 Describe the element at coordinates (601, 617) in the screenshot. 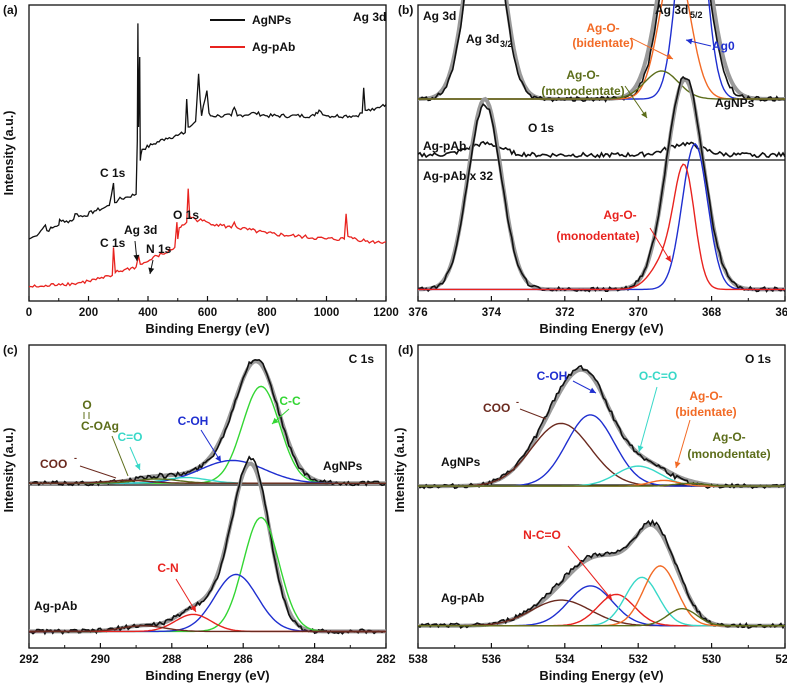

I see `panel-d-series-ag-pab-ag-o-monodentate` at that location.